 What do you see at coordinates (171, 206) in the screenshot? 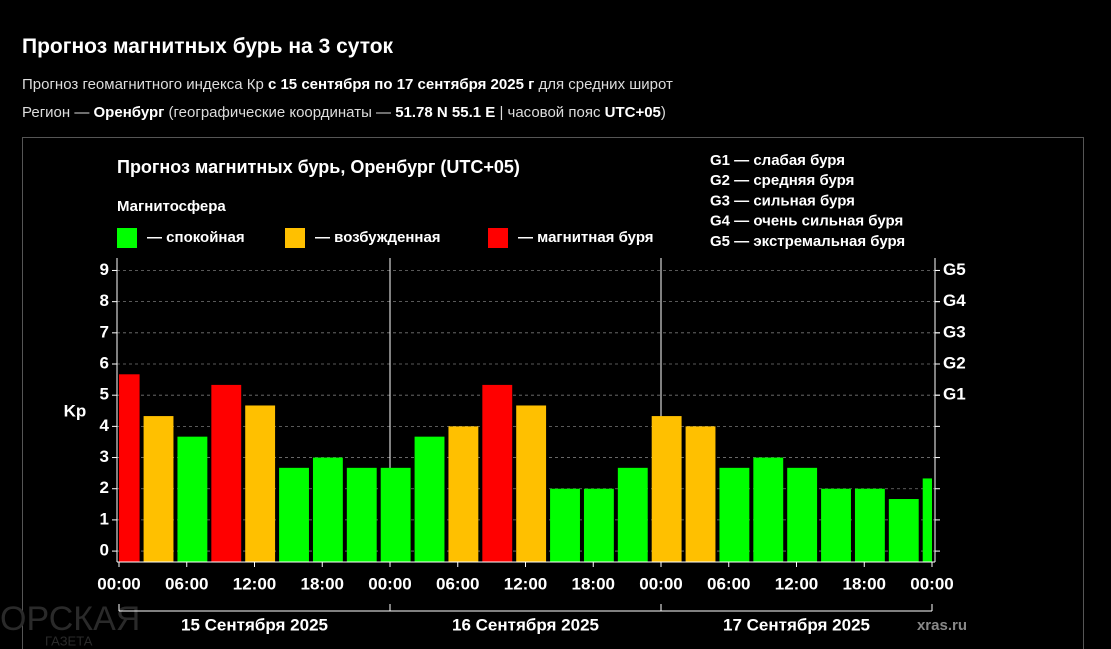
I see `legend-title: Магнитосфера` at bounding box center [171, 206].